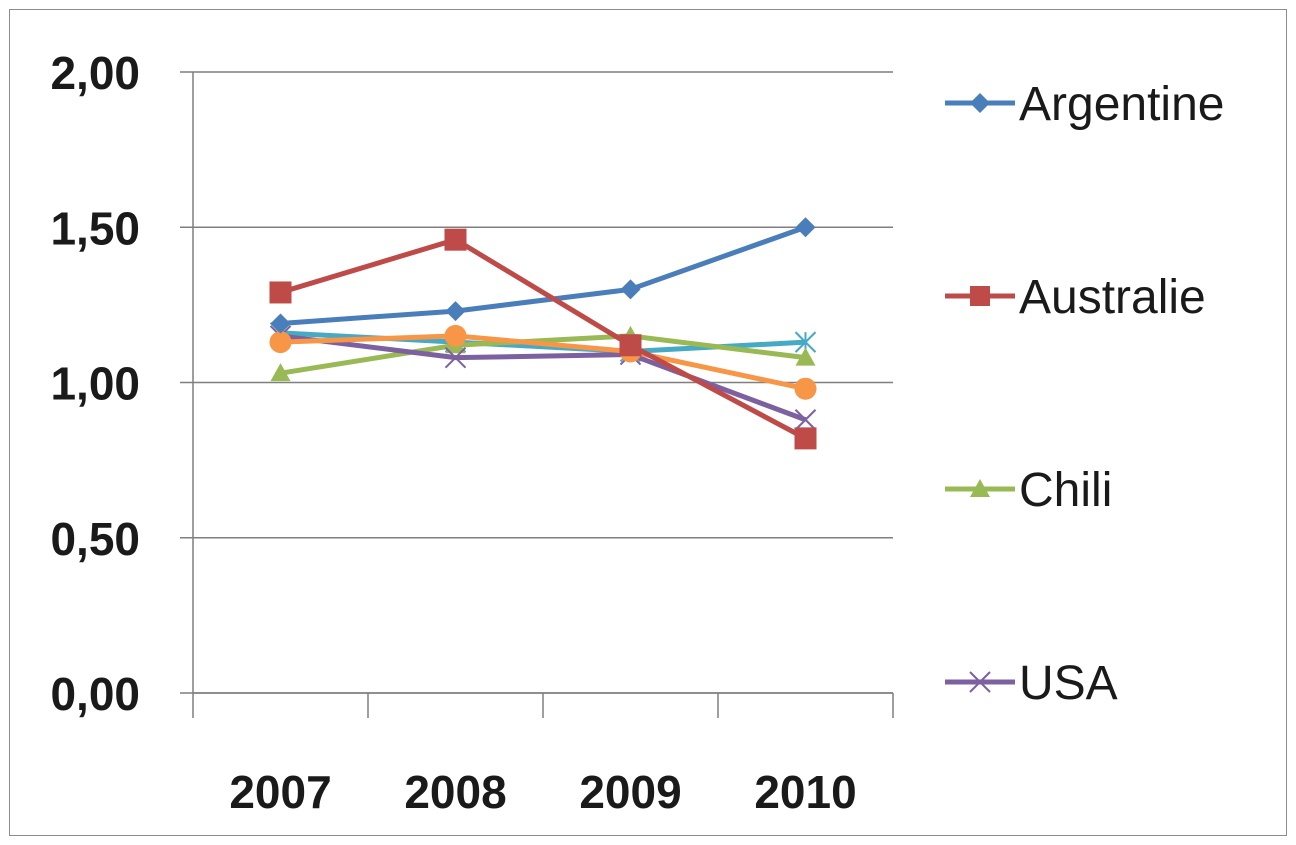 This screenshot has height=845, width=1296. What do you see at coordinates (95, 694) in the screenshot?
I see `y-tick-label: 0,00` at bounding box center [95, 694].